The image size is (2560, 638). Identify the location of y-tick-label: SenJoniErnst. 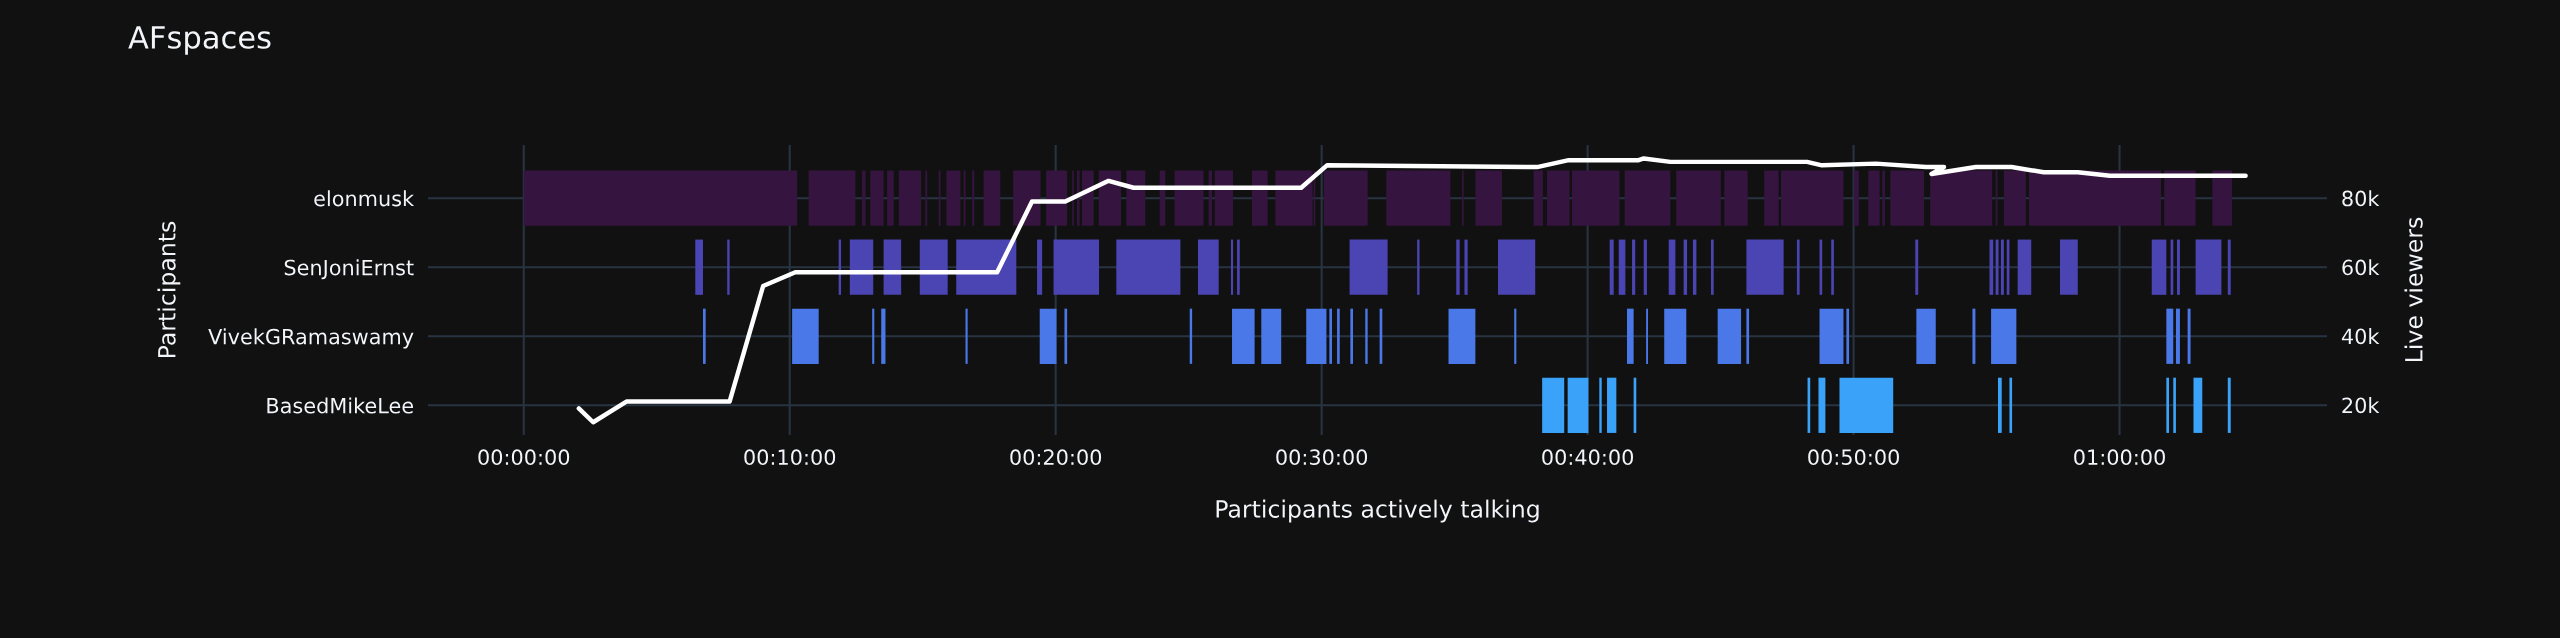
(349, 269).